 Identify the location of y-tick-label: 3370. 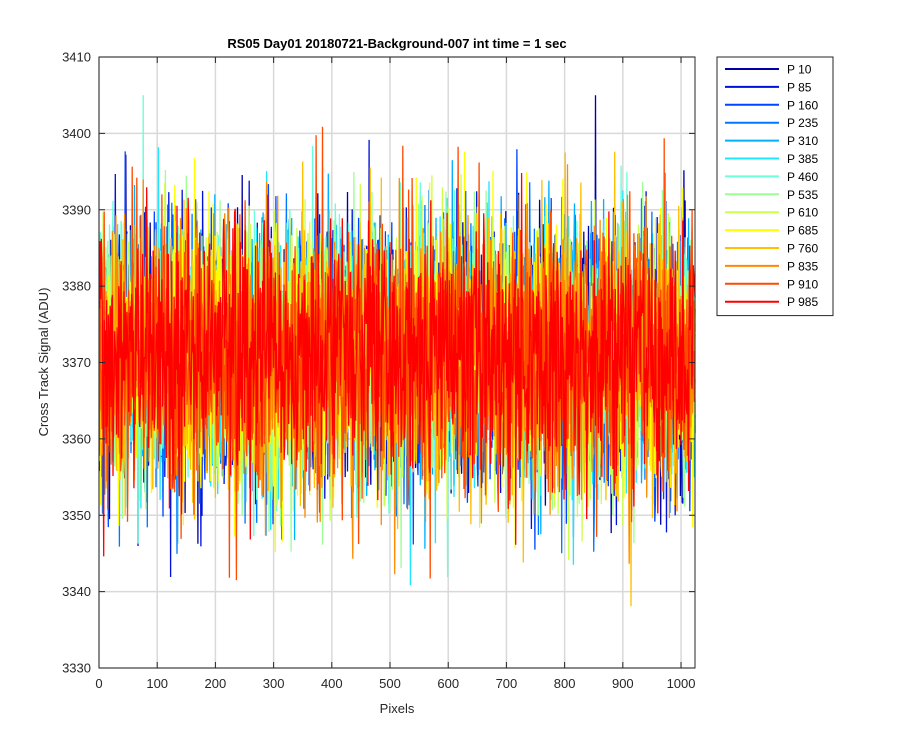
(76, 362).